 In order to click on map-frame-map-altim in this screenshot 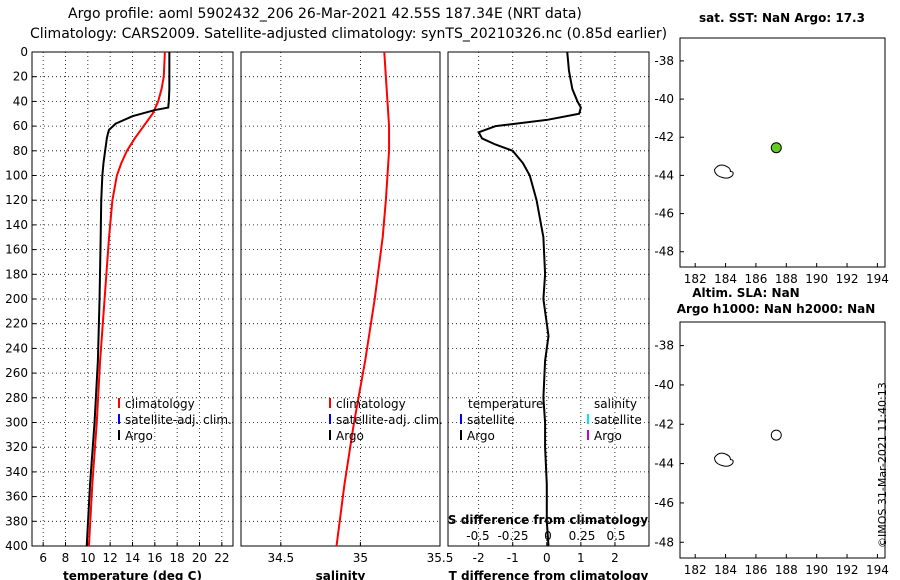, I will do `click(782, 440)`.